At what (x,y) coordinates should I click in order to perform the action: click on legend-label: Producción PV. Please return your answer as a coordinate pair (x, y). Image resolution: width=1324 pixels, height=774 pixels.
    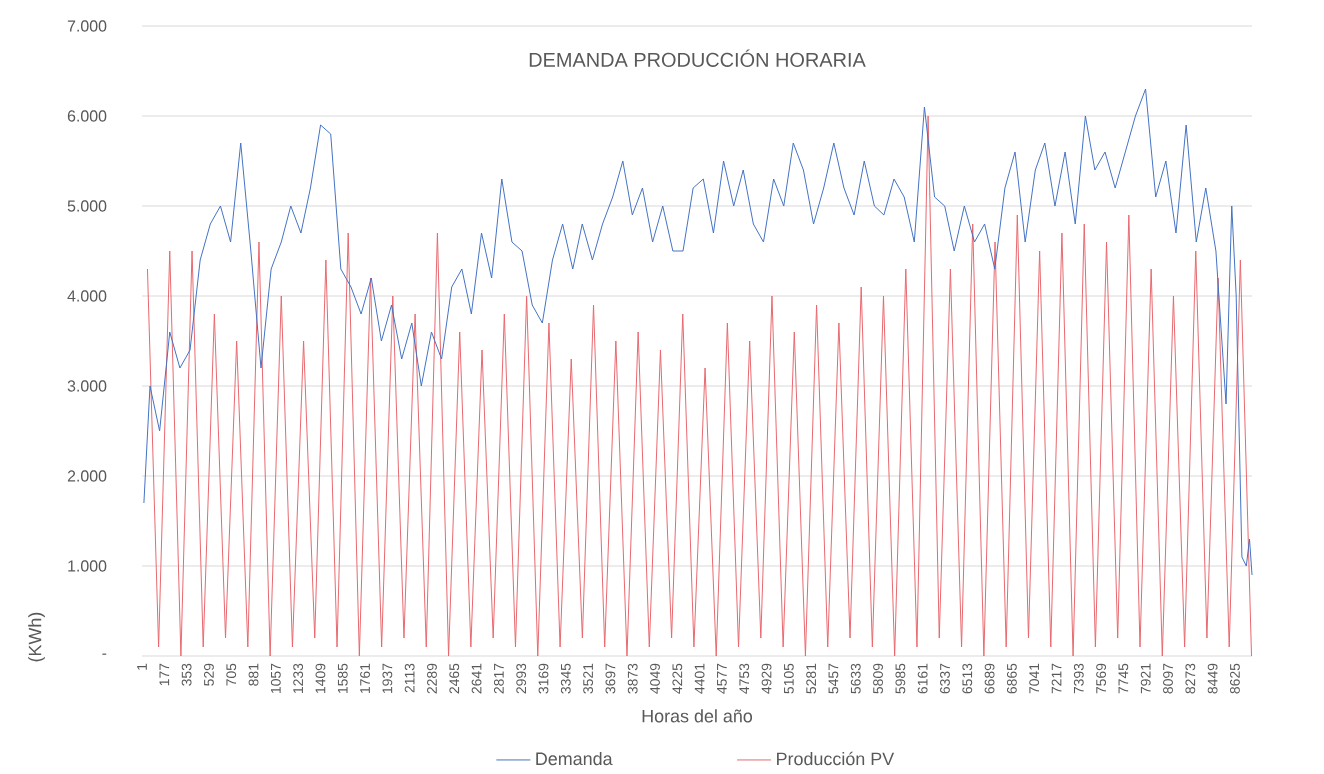
    Looking at the image, I should click on (836, 758).